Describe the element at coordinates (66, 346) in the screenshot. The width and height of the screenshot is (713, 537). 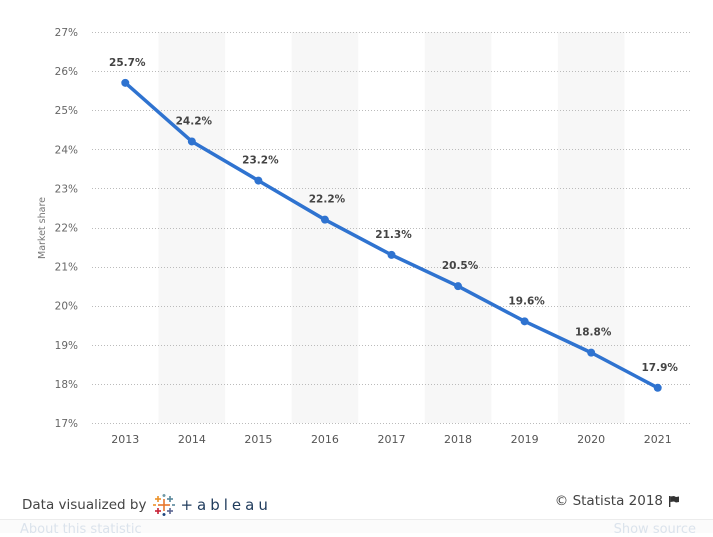
I see `y-tick-label: 19%` at that location.